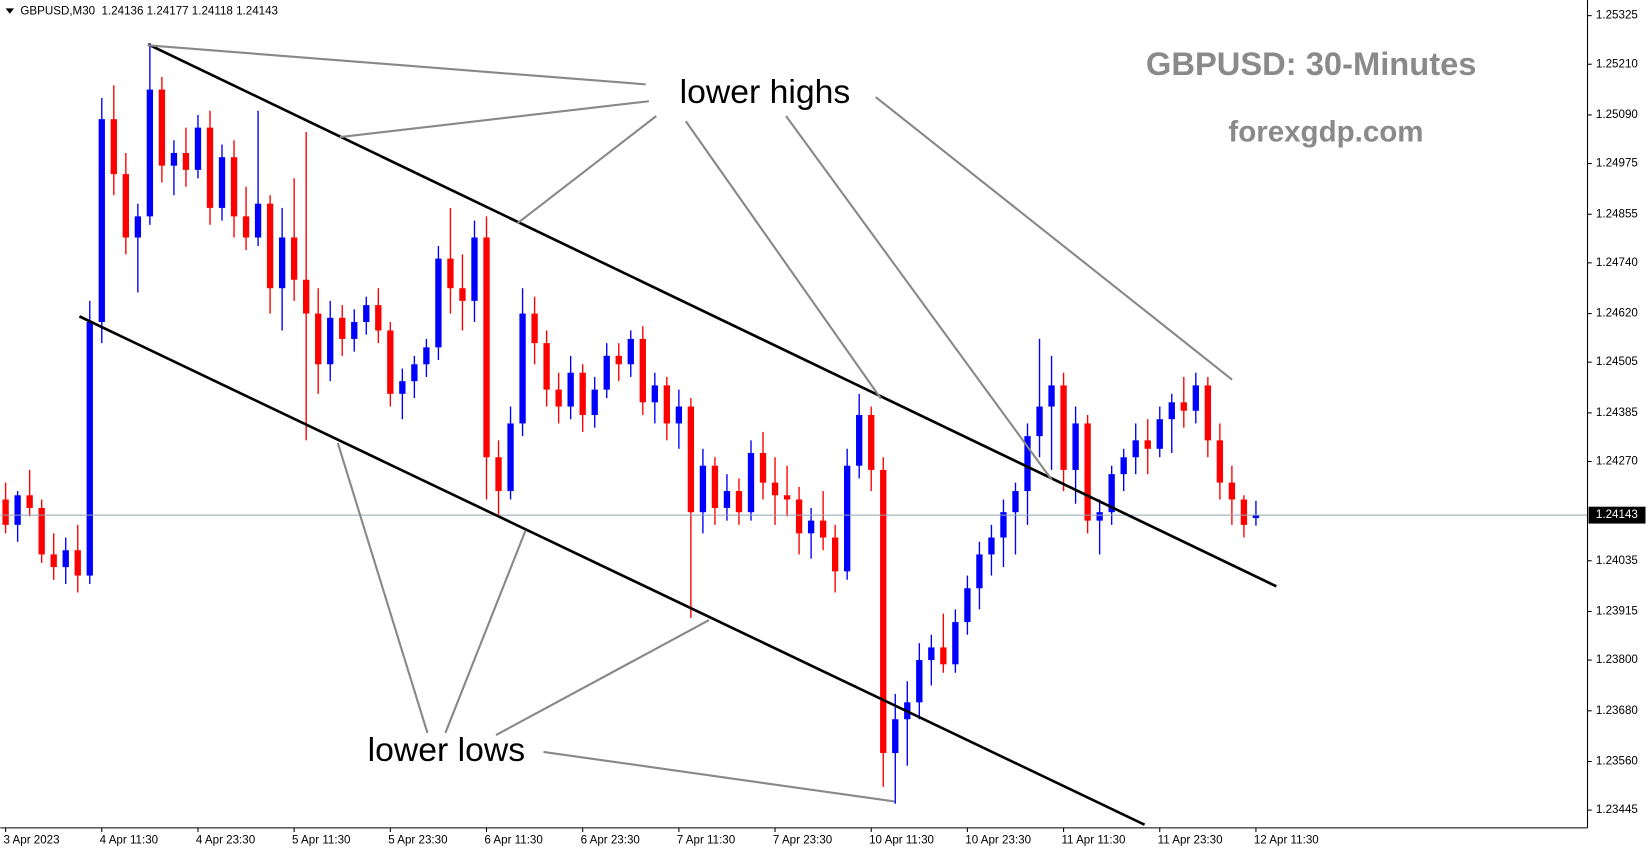 This screenshot has width=1649, height=850. I want to click on watermark-site: forexgdp.com, so click(1325, 132).